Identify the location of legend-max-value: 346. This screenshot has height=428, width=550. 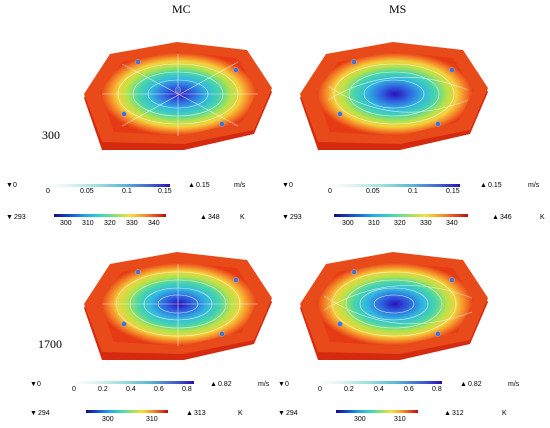
(506, 217).